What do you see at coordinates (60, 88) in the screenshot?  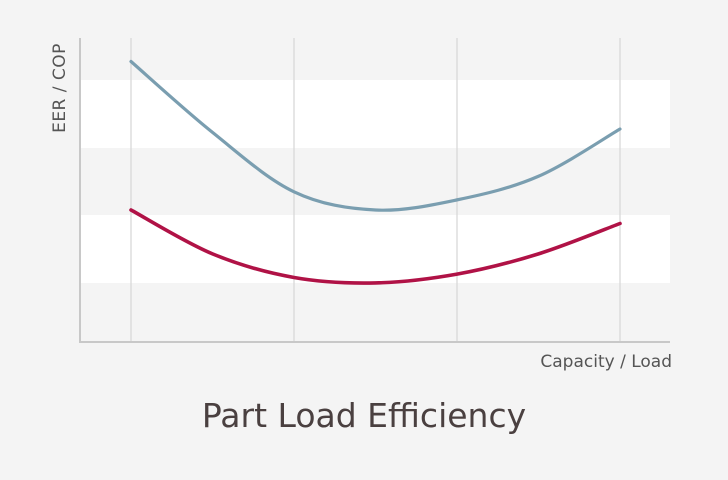 I see `y-axis-label: EER / COP` at bounding box center [60, 88].